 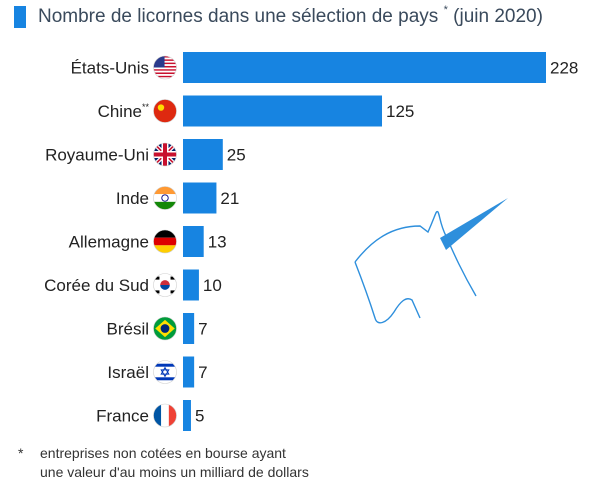 I want to click on category-label: États-Unis, so click(x=110, y=68).